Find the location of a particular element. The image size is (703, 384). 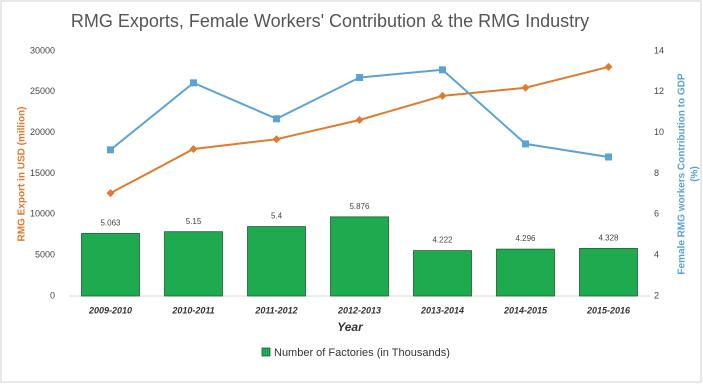

data-label: 4.222 is located at coordinates (442, 240).